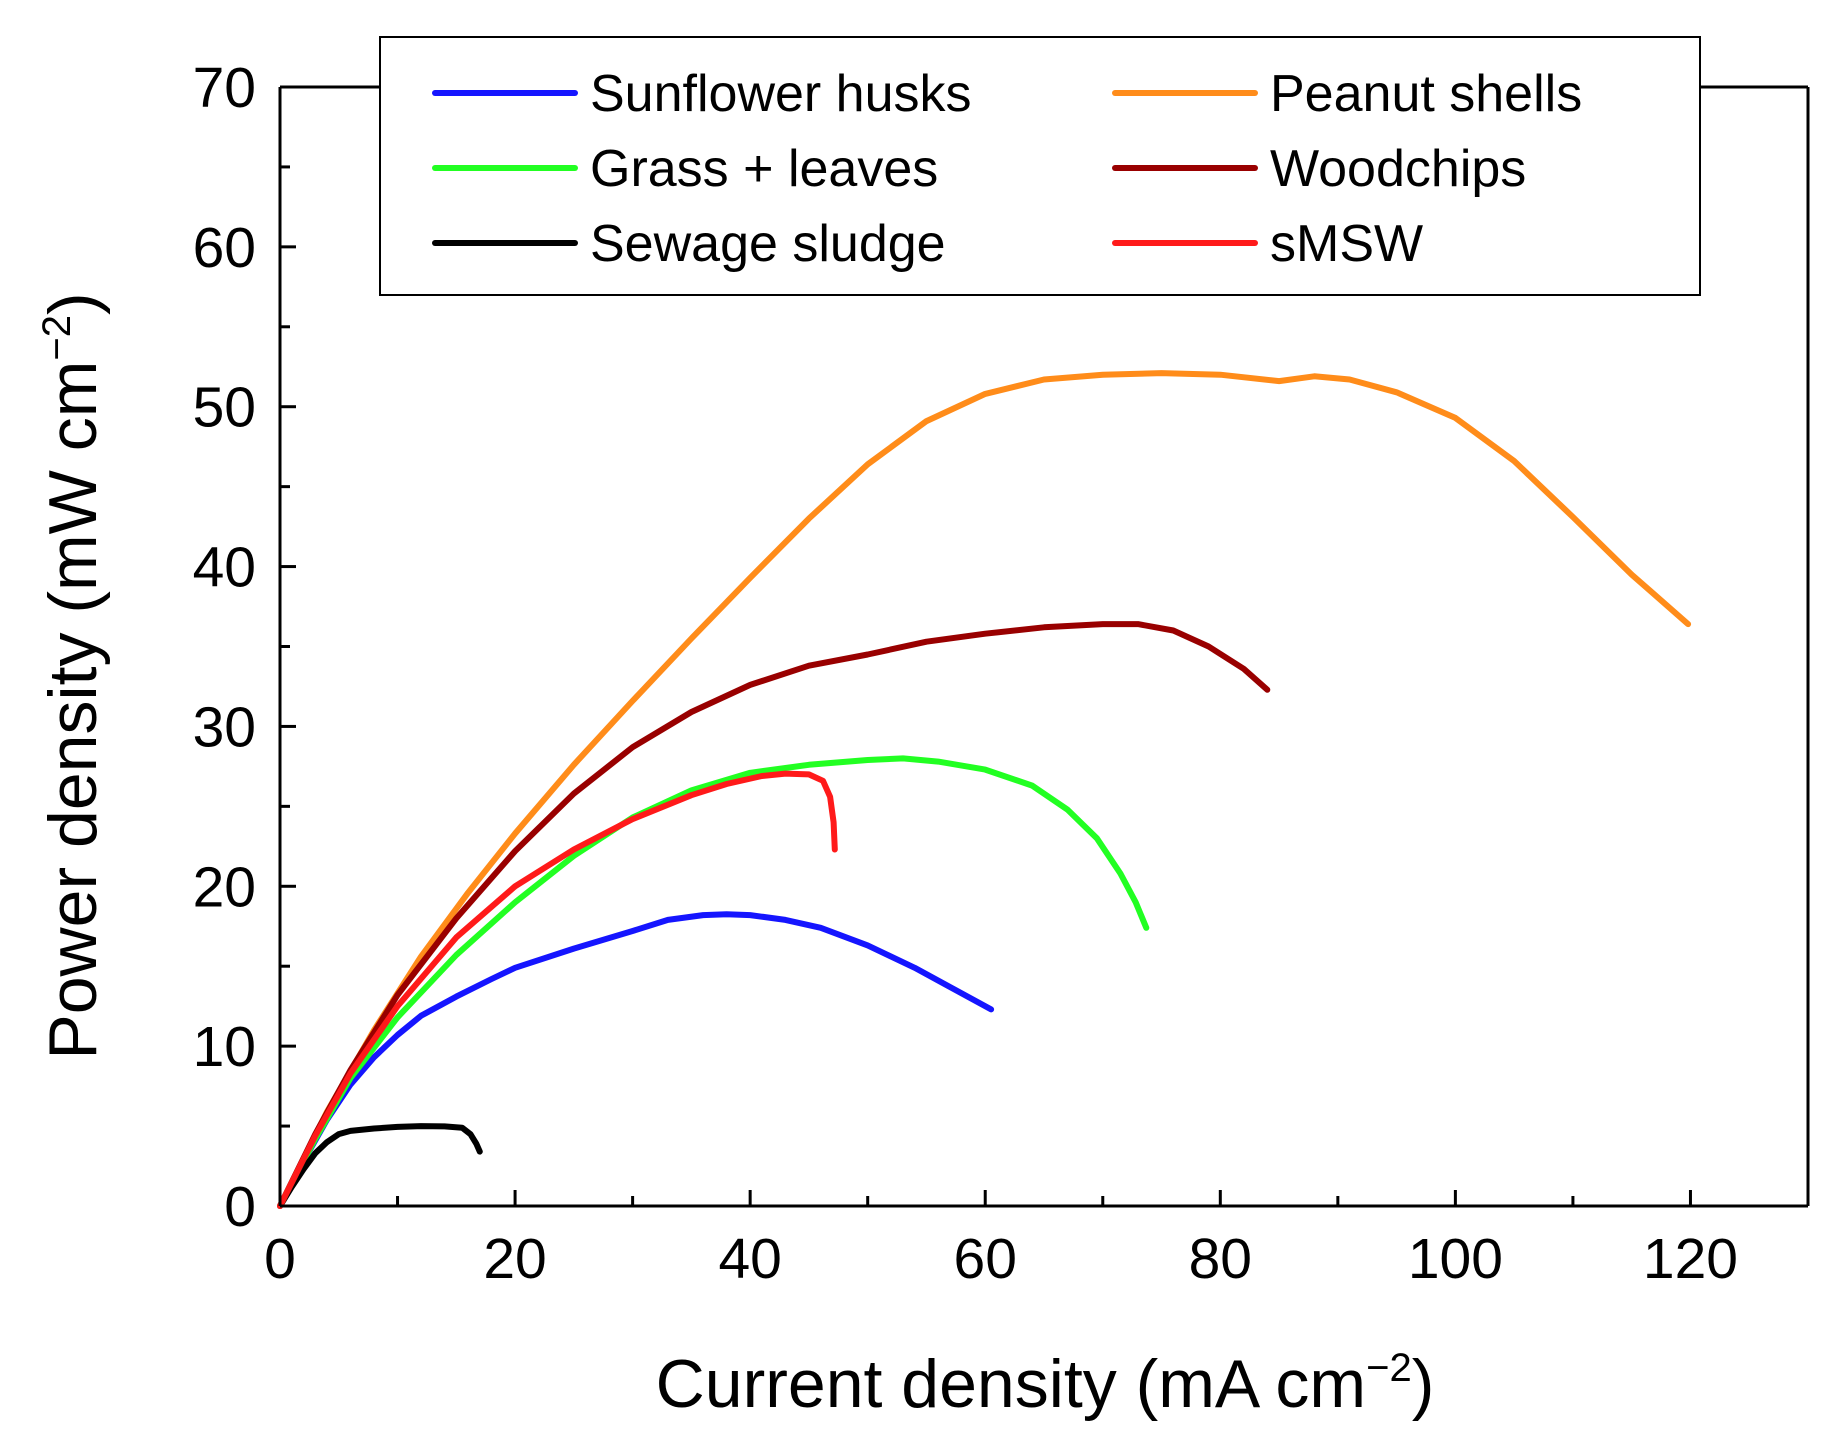 This screenshot has height=1430, width=1826. Describe the element at coordinates (224, 727) in the screenshot. I see `y-tick-label: 30` at that location.